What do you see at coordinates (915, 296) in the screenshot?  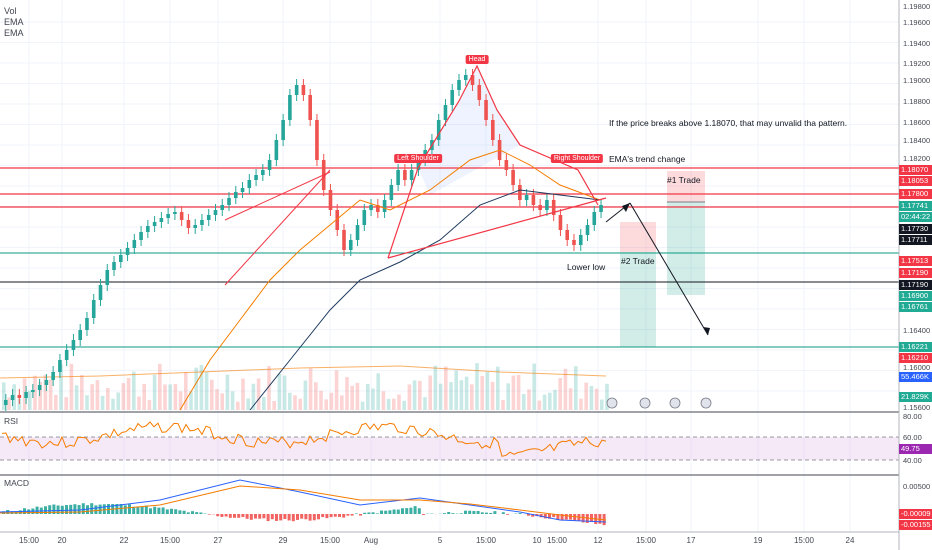 I see `price-tag: 1.16900` at bounding box center [915, 296].